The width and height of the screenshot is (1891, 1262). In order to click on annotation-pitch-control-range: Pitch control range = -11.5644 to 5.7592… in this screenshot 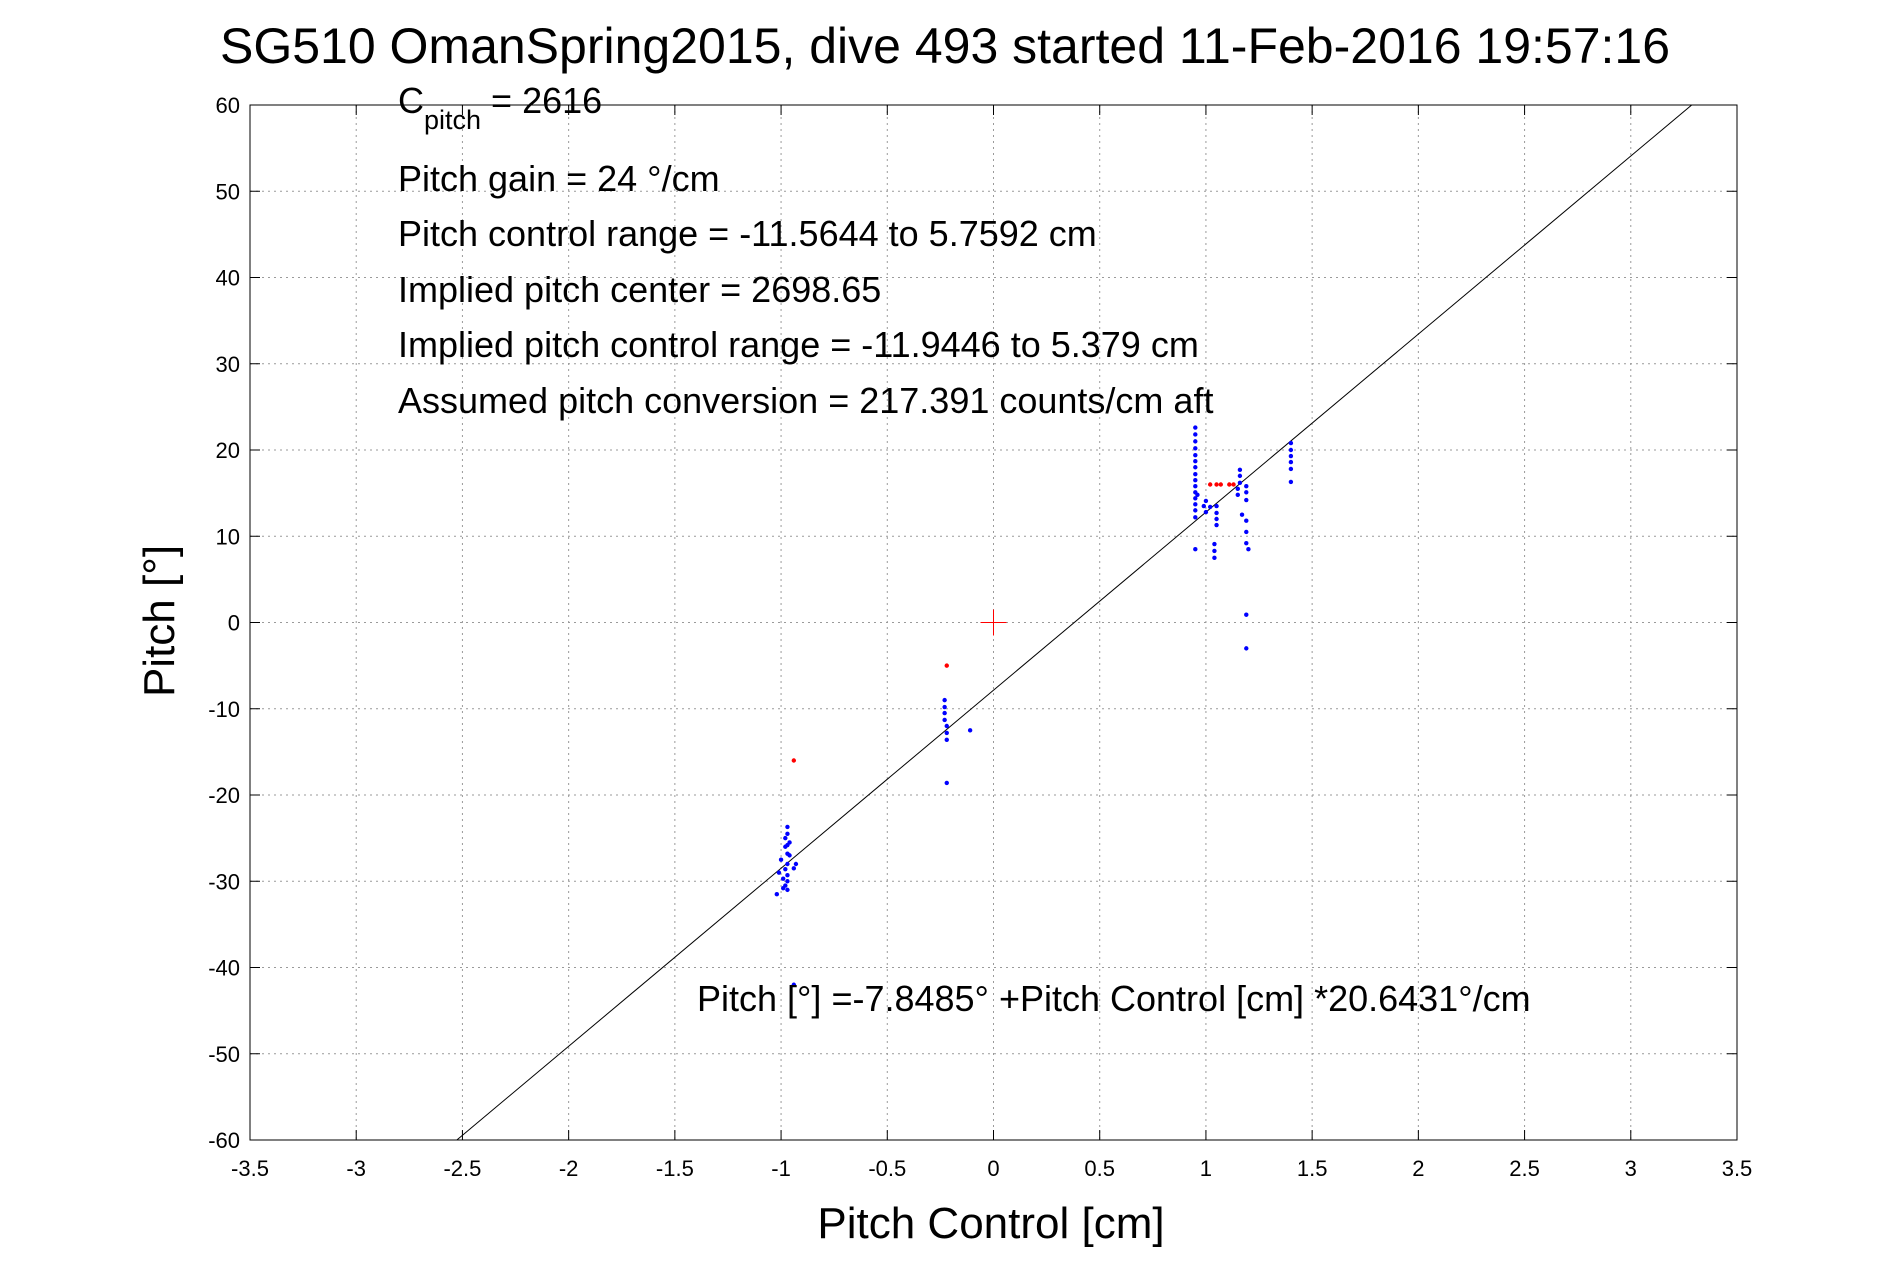, I will do `click(747, 233)`.